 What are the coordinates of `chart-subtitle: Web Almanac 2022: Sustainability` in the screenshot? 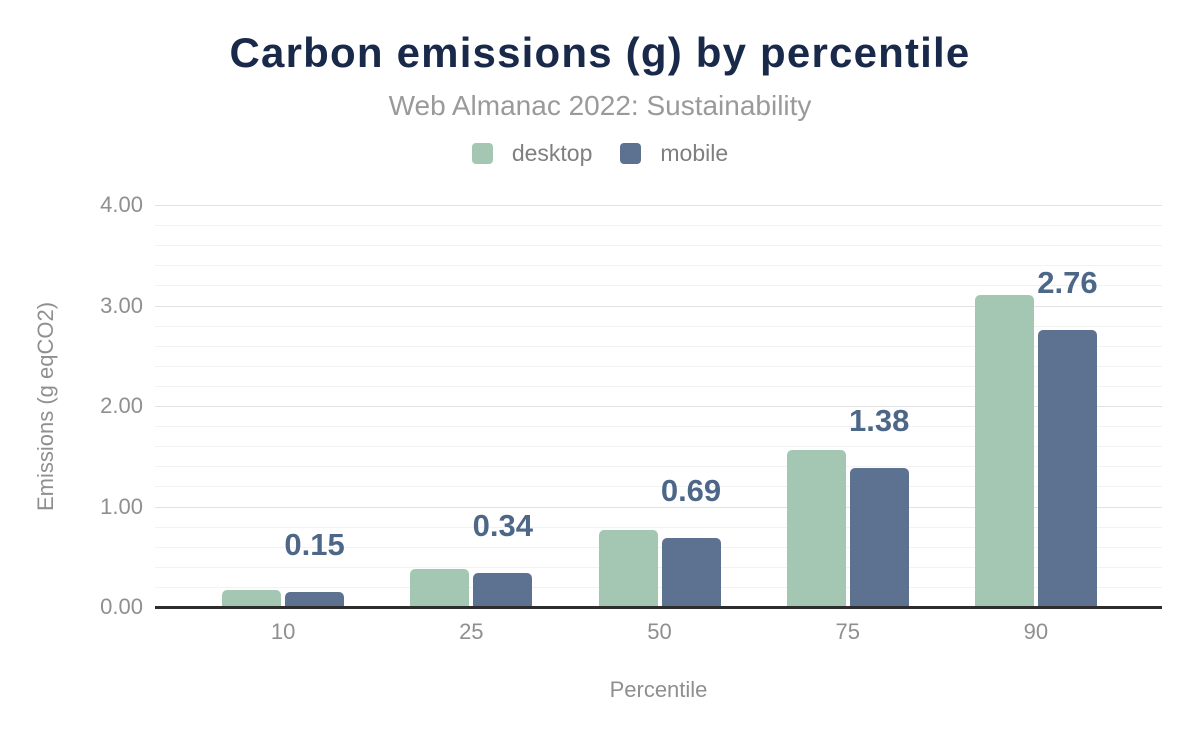 It's located at (600, 105).